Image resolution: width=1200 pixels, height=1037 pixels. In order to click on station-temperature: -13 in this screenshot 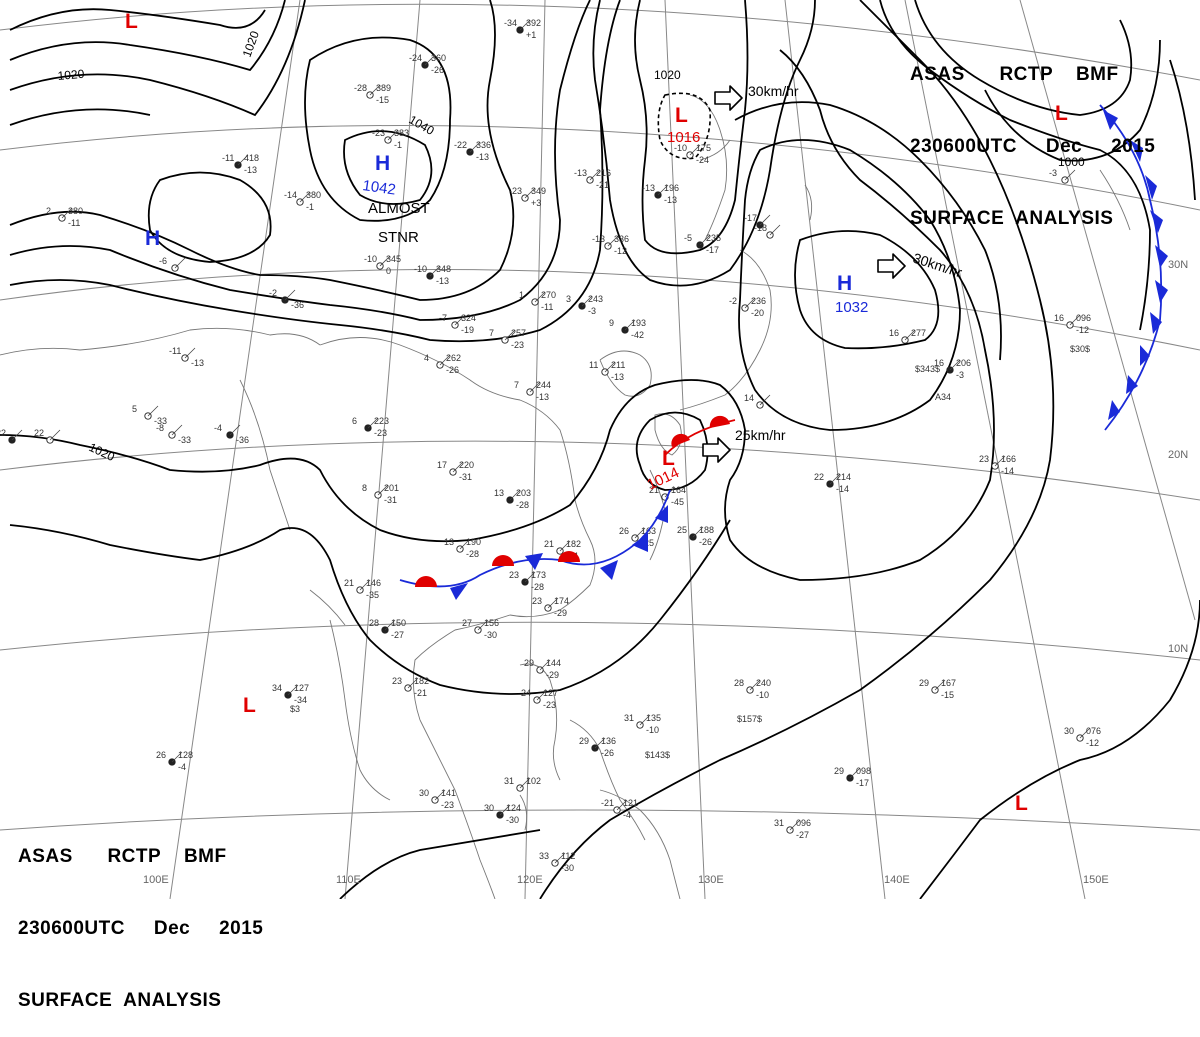, I will do `click(648, 188)`.